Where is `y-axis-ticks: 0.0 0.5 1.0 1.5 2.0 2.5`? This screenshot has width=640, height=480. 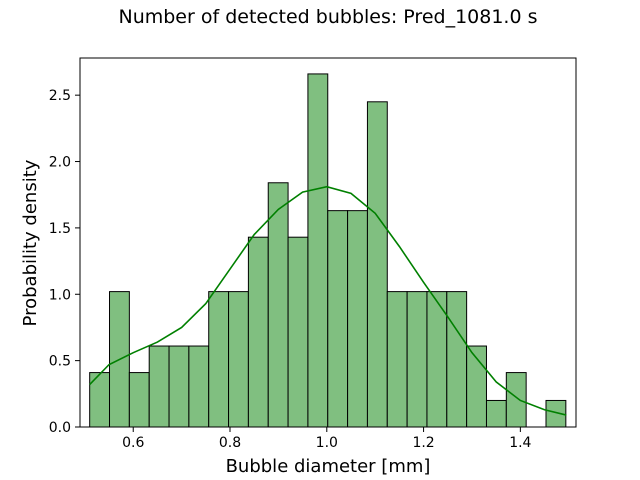 y-axis-ticks: 0.0 0.5 1.0 1.5 2.0 2.5 is located at coordinates (64, 262).